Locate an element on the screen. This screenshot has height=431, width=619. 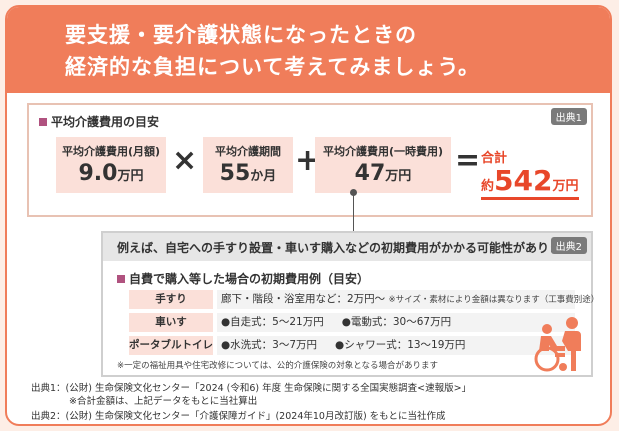
monthly-cost-term: 平均介護費用(月額) 9.0万円 is located at coordinates (111, 165).